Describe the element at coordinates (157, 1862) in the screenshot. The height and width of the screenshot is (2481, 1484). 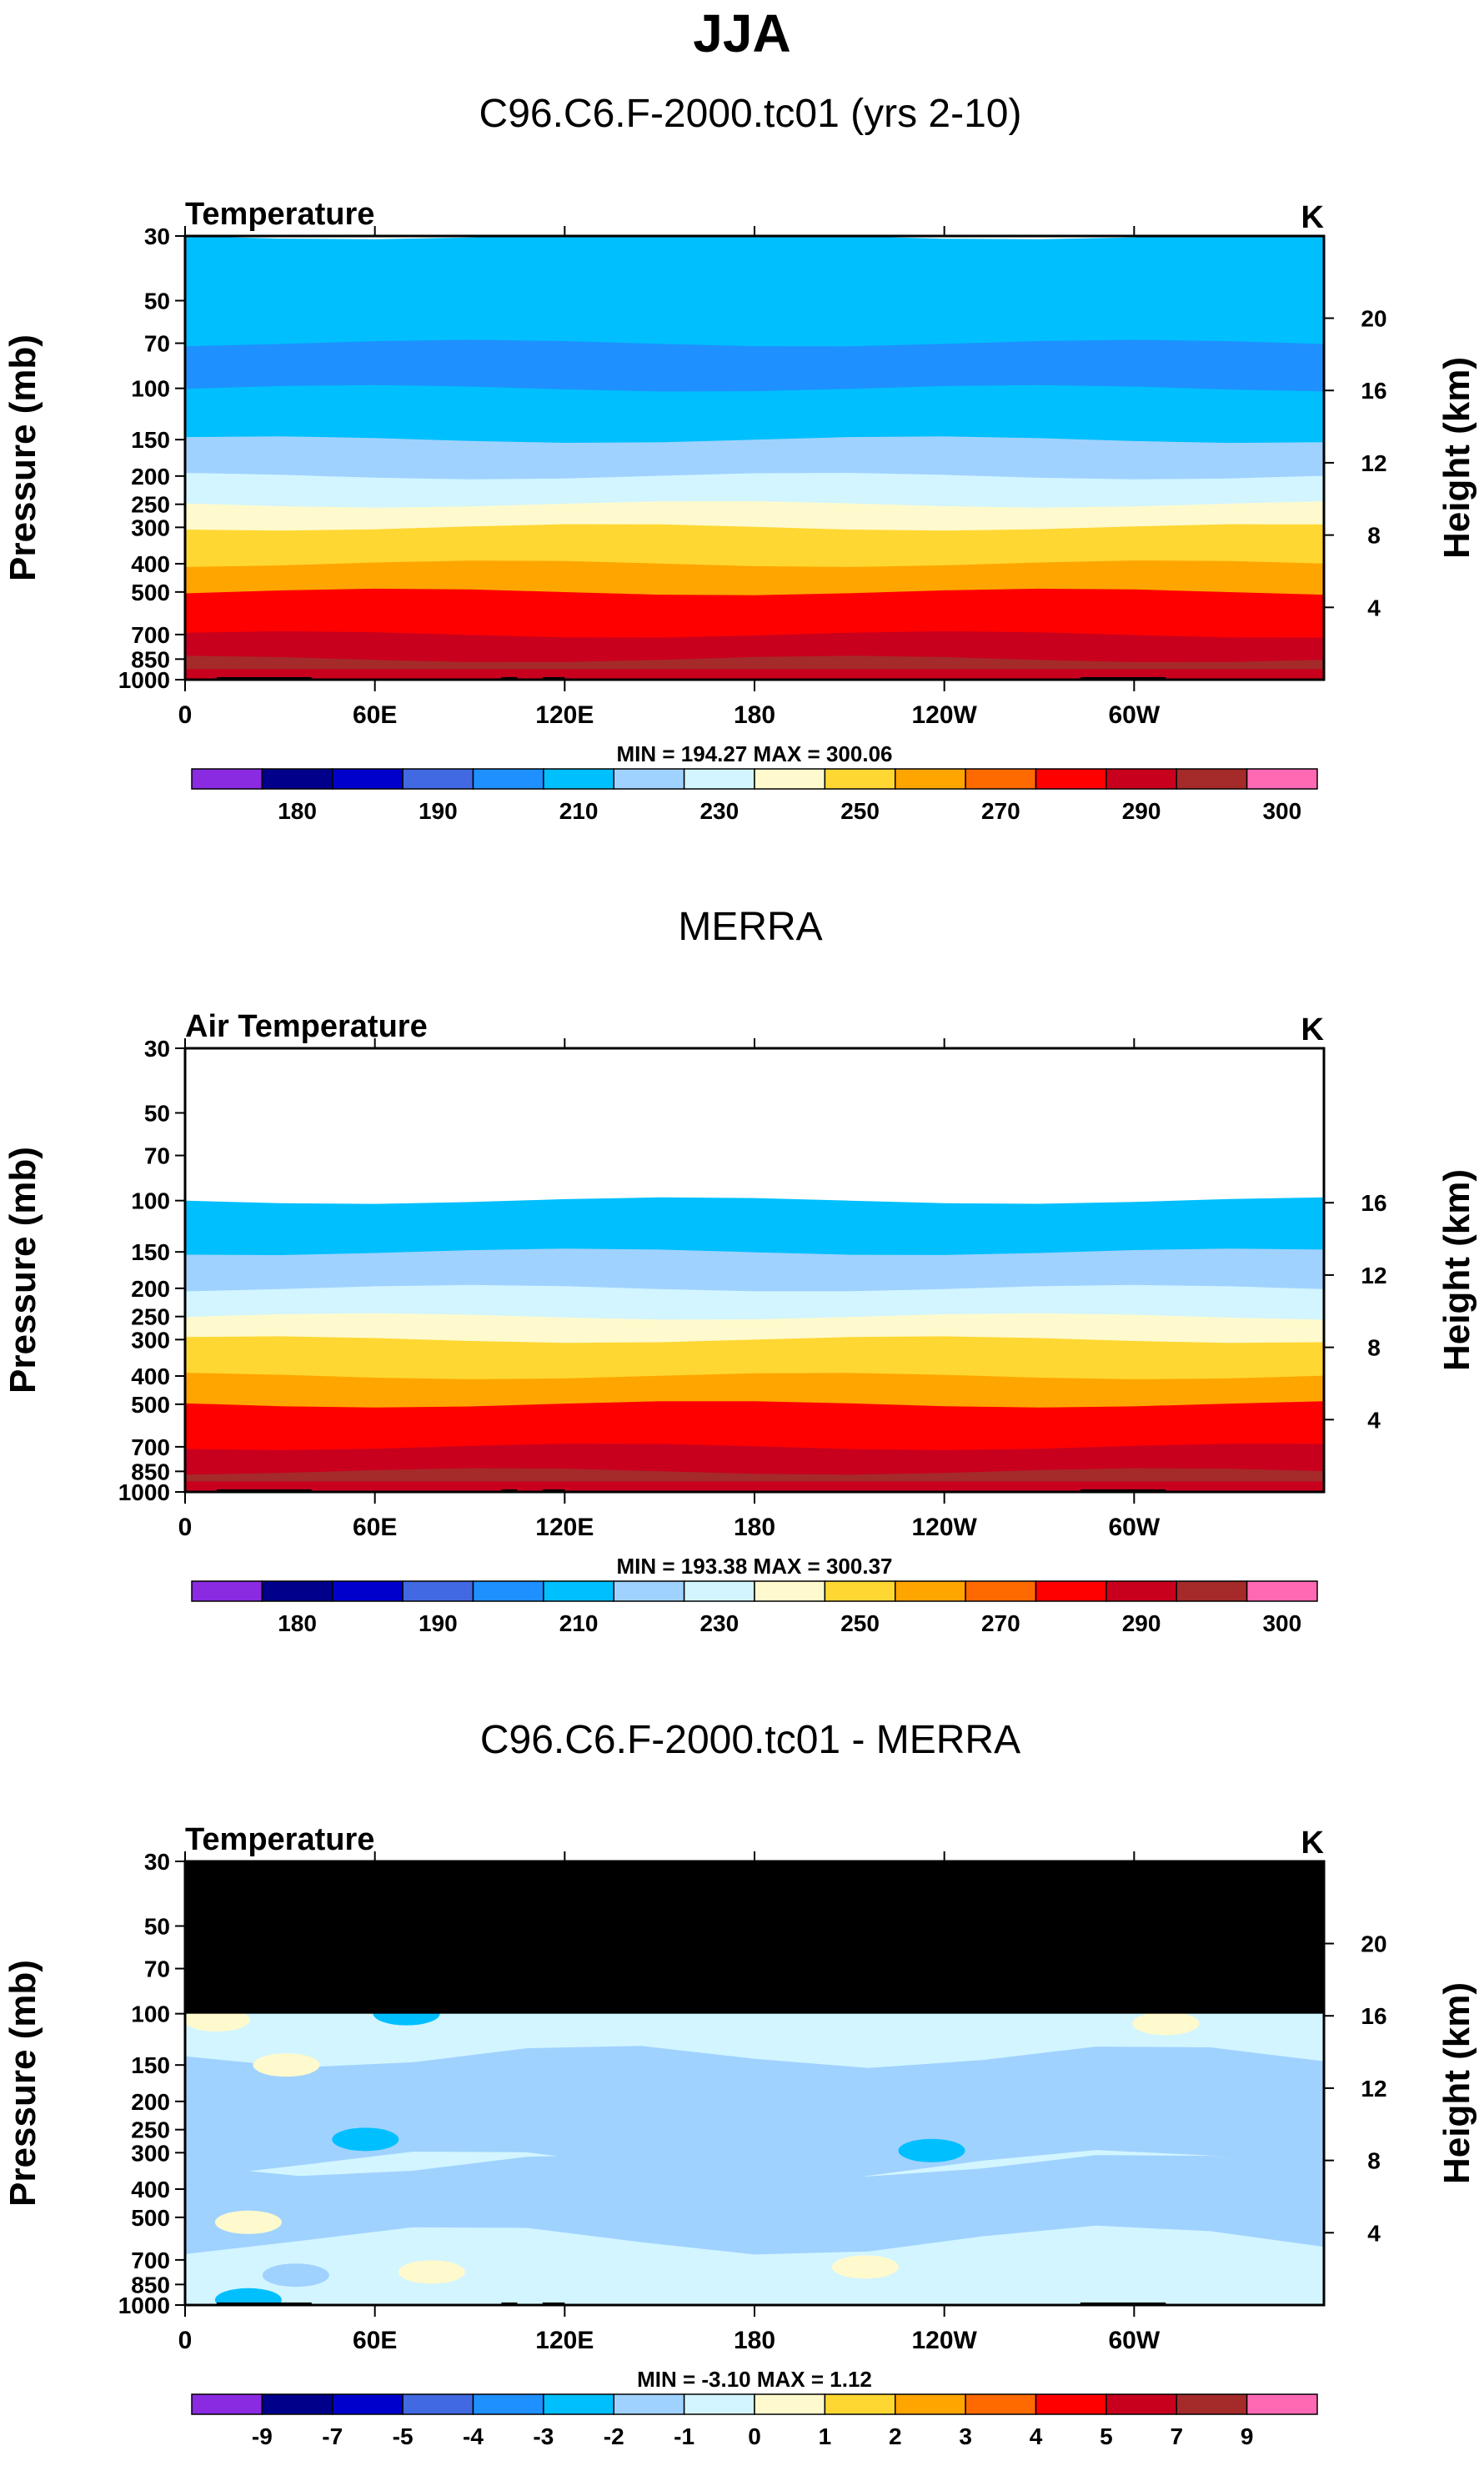
I see `y-tick-label: 30` at that location.